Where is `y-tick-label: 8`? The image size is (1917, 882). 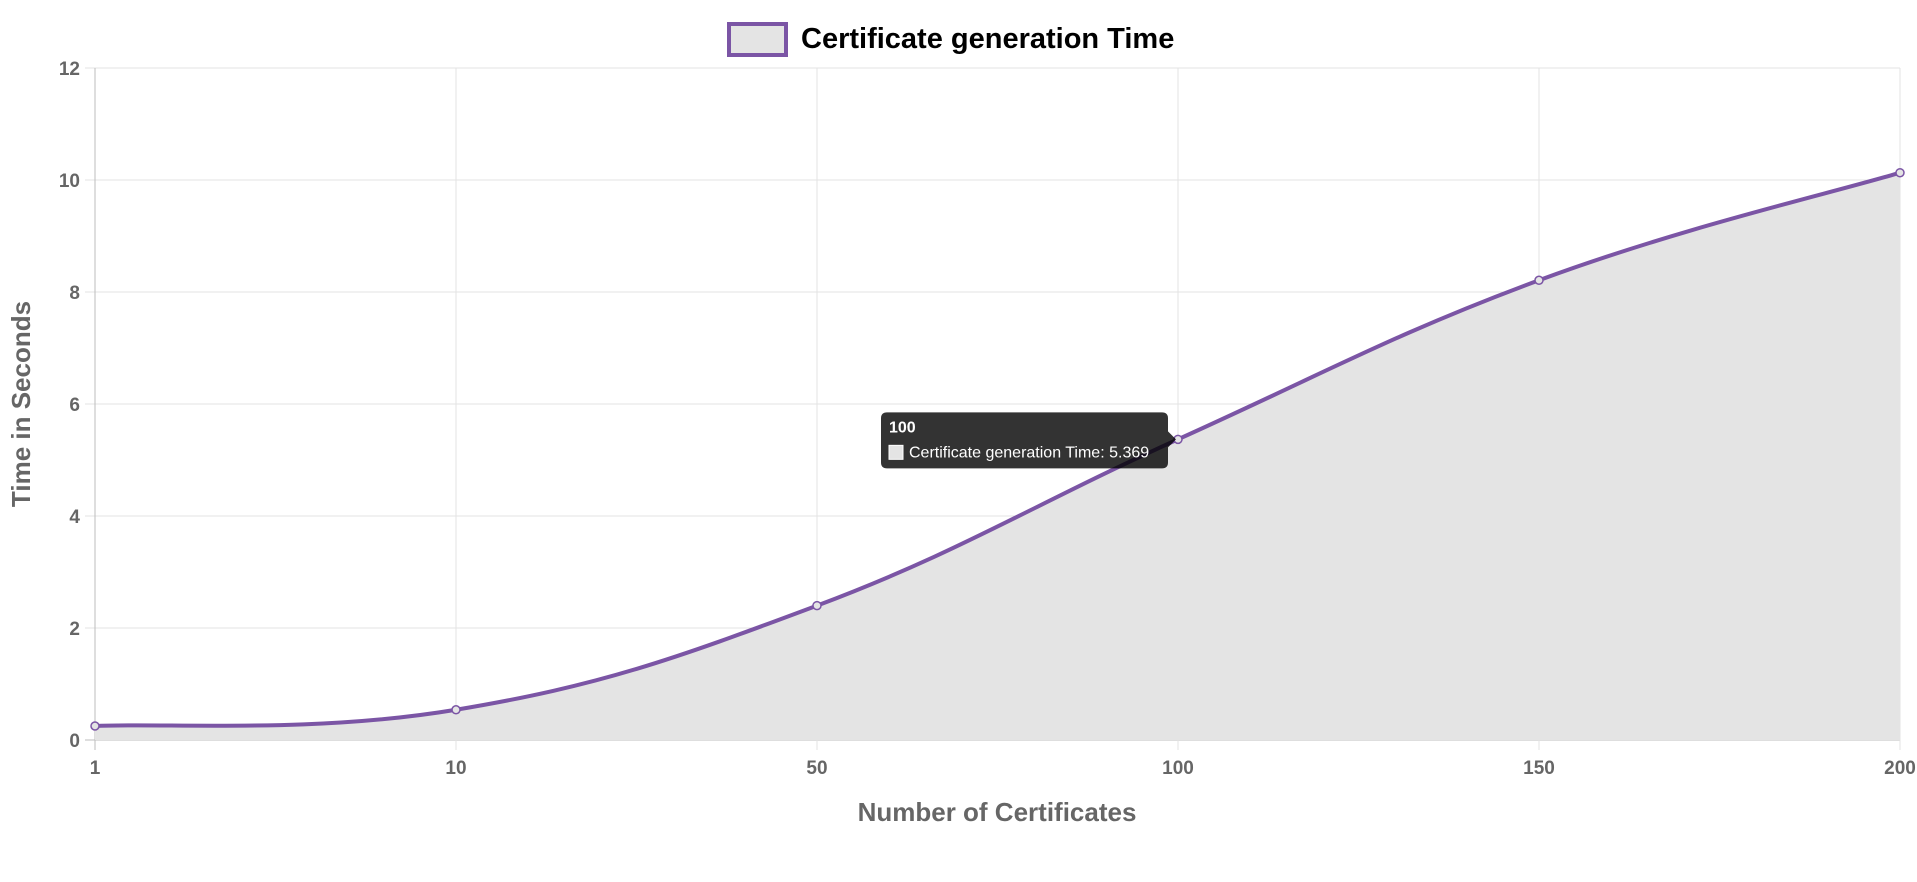 y-tick-label: 8 is located at coordinates (74, 293).